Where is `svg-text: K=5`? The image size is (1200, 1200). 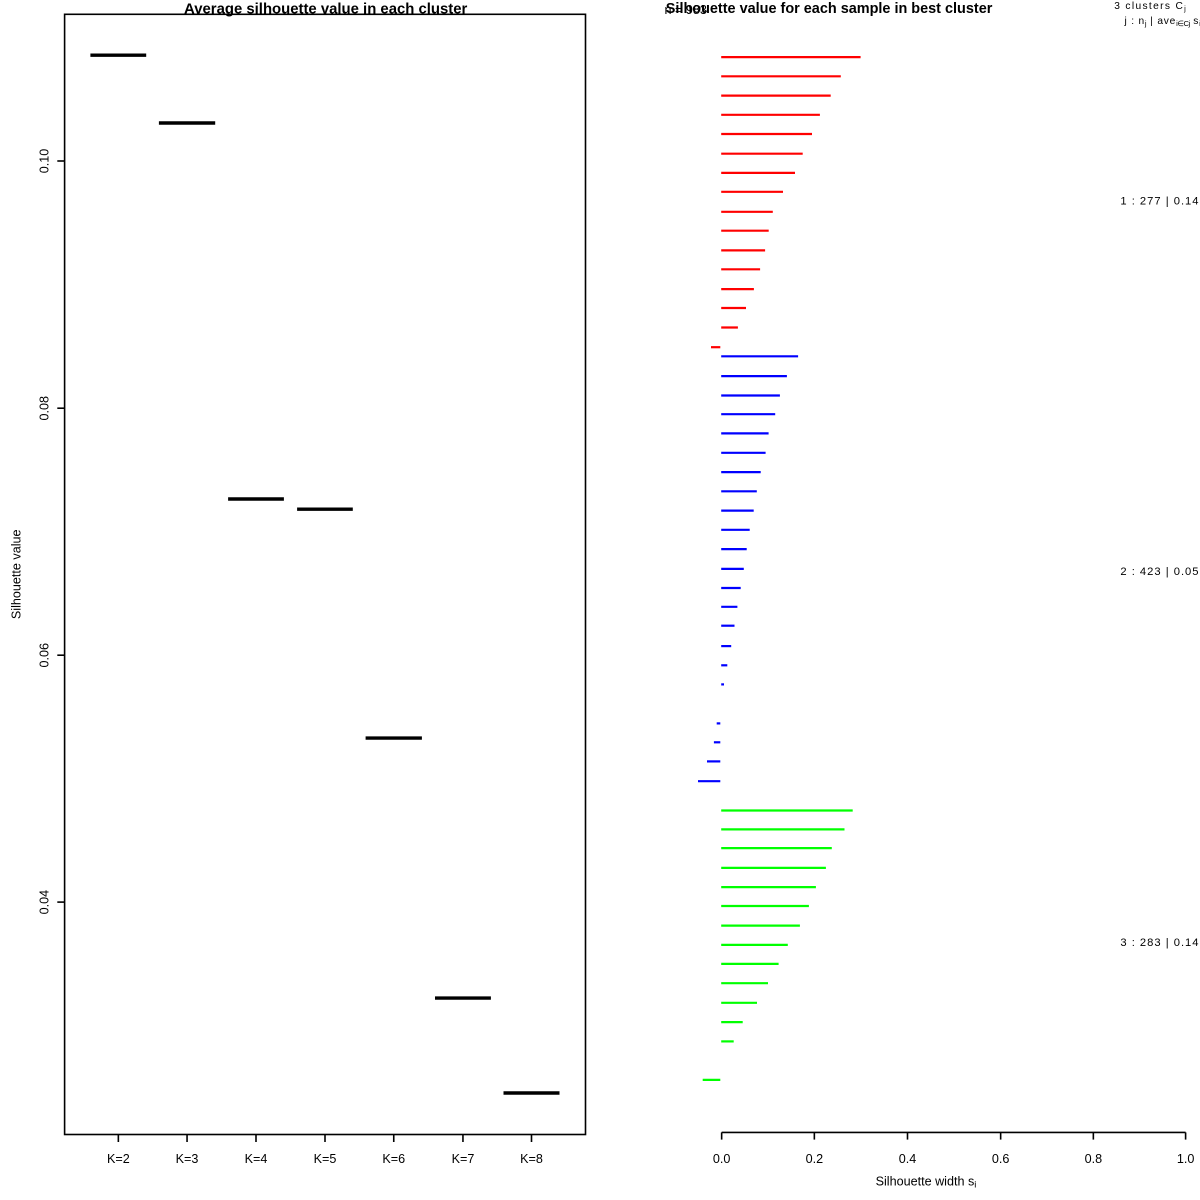 svg-text: K=5 is located at coordinates (325, 1159).